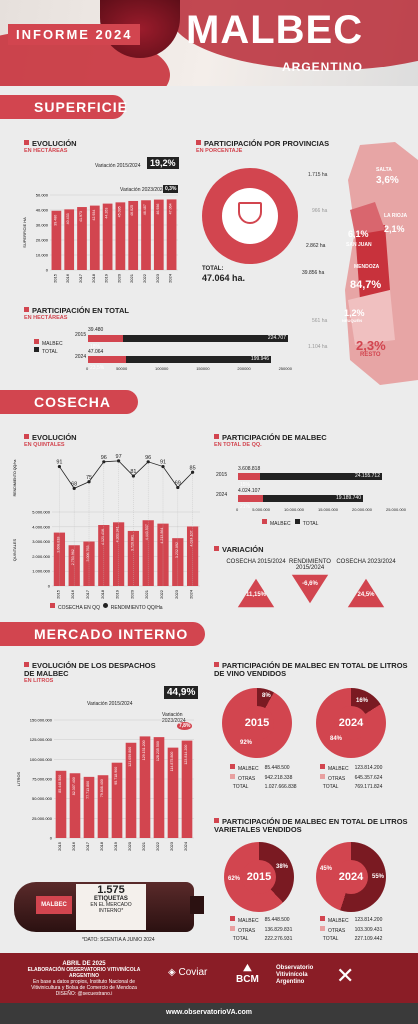  Describe the element at coordinates (378, 877) in the screenshot. I see `varietal-2024-a: 55%` at that location.